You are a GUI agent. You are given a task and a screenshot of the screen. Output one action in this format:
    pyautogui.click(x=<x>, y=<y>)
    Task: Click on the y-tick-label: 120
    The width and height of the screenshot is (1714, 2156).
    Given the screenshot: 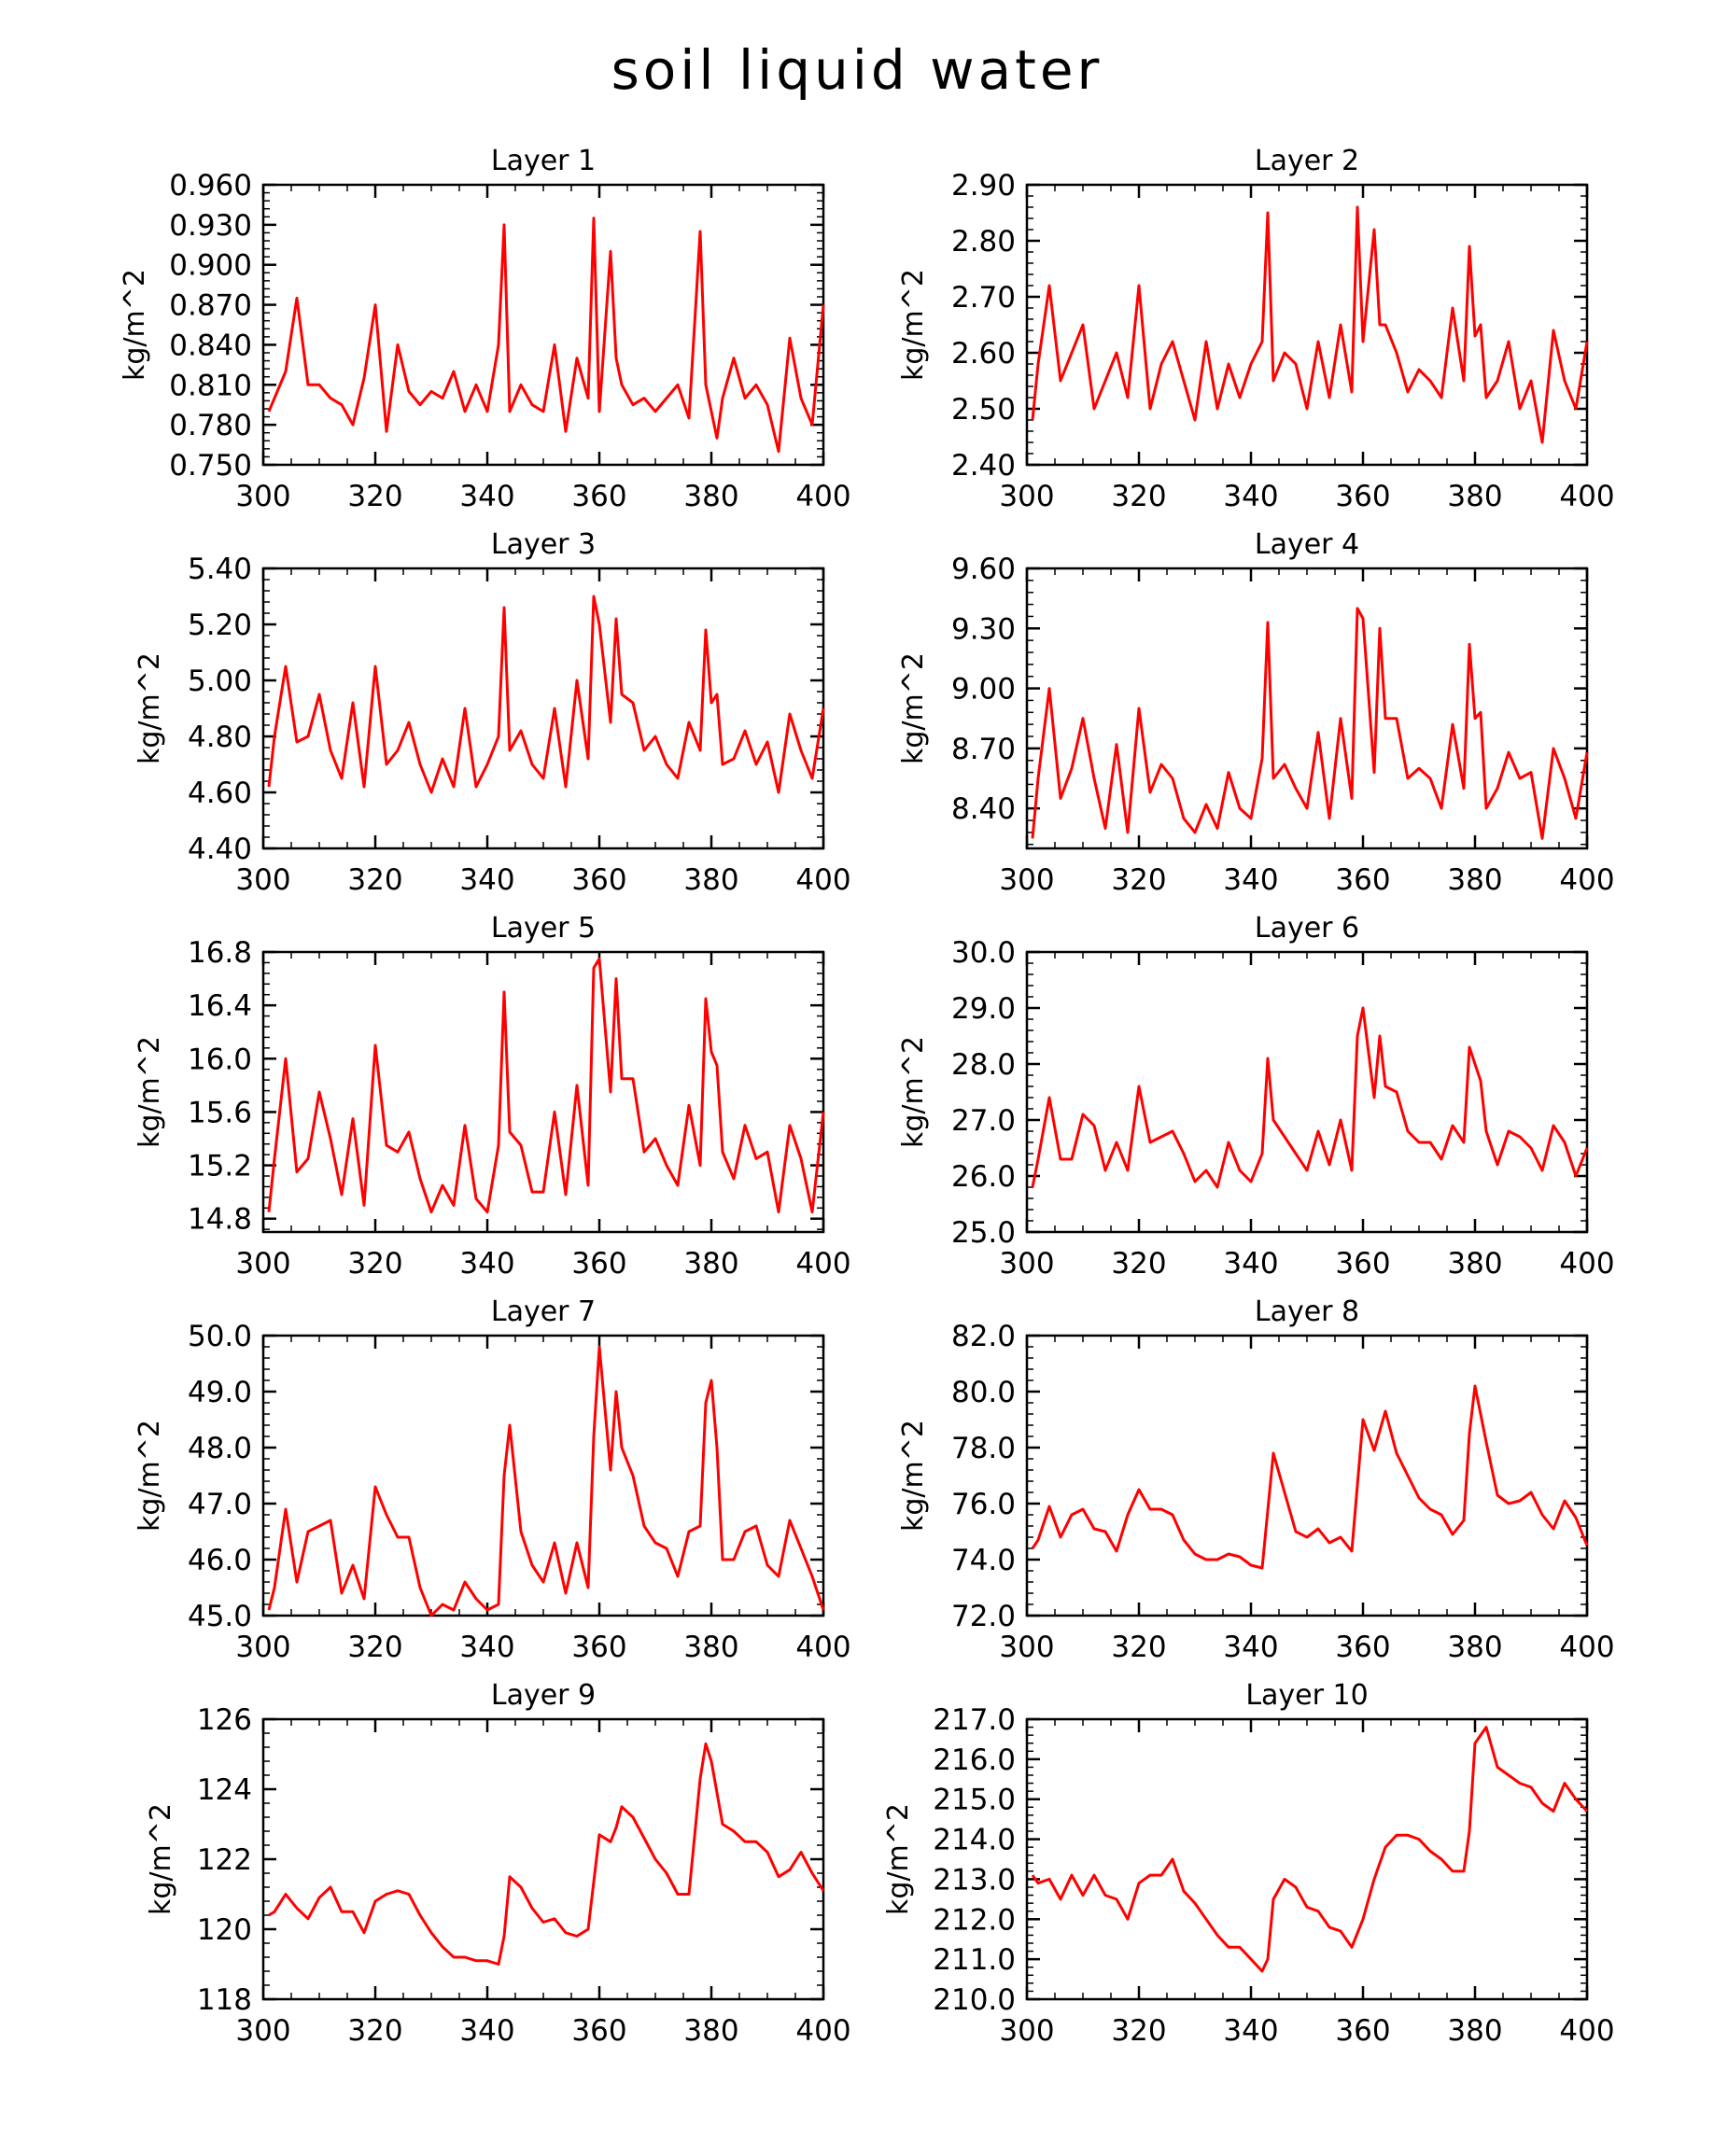 What is the action you would take?
    pyautogui.click(x=225, y=1930)
    